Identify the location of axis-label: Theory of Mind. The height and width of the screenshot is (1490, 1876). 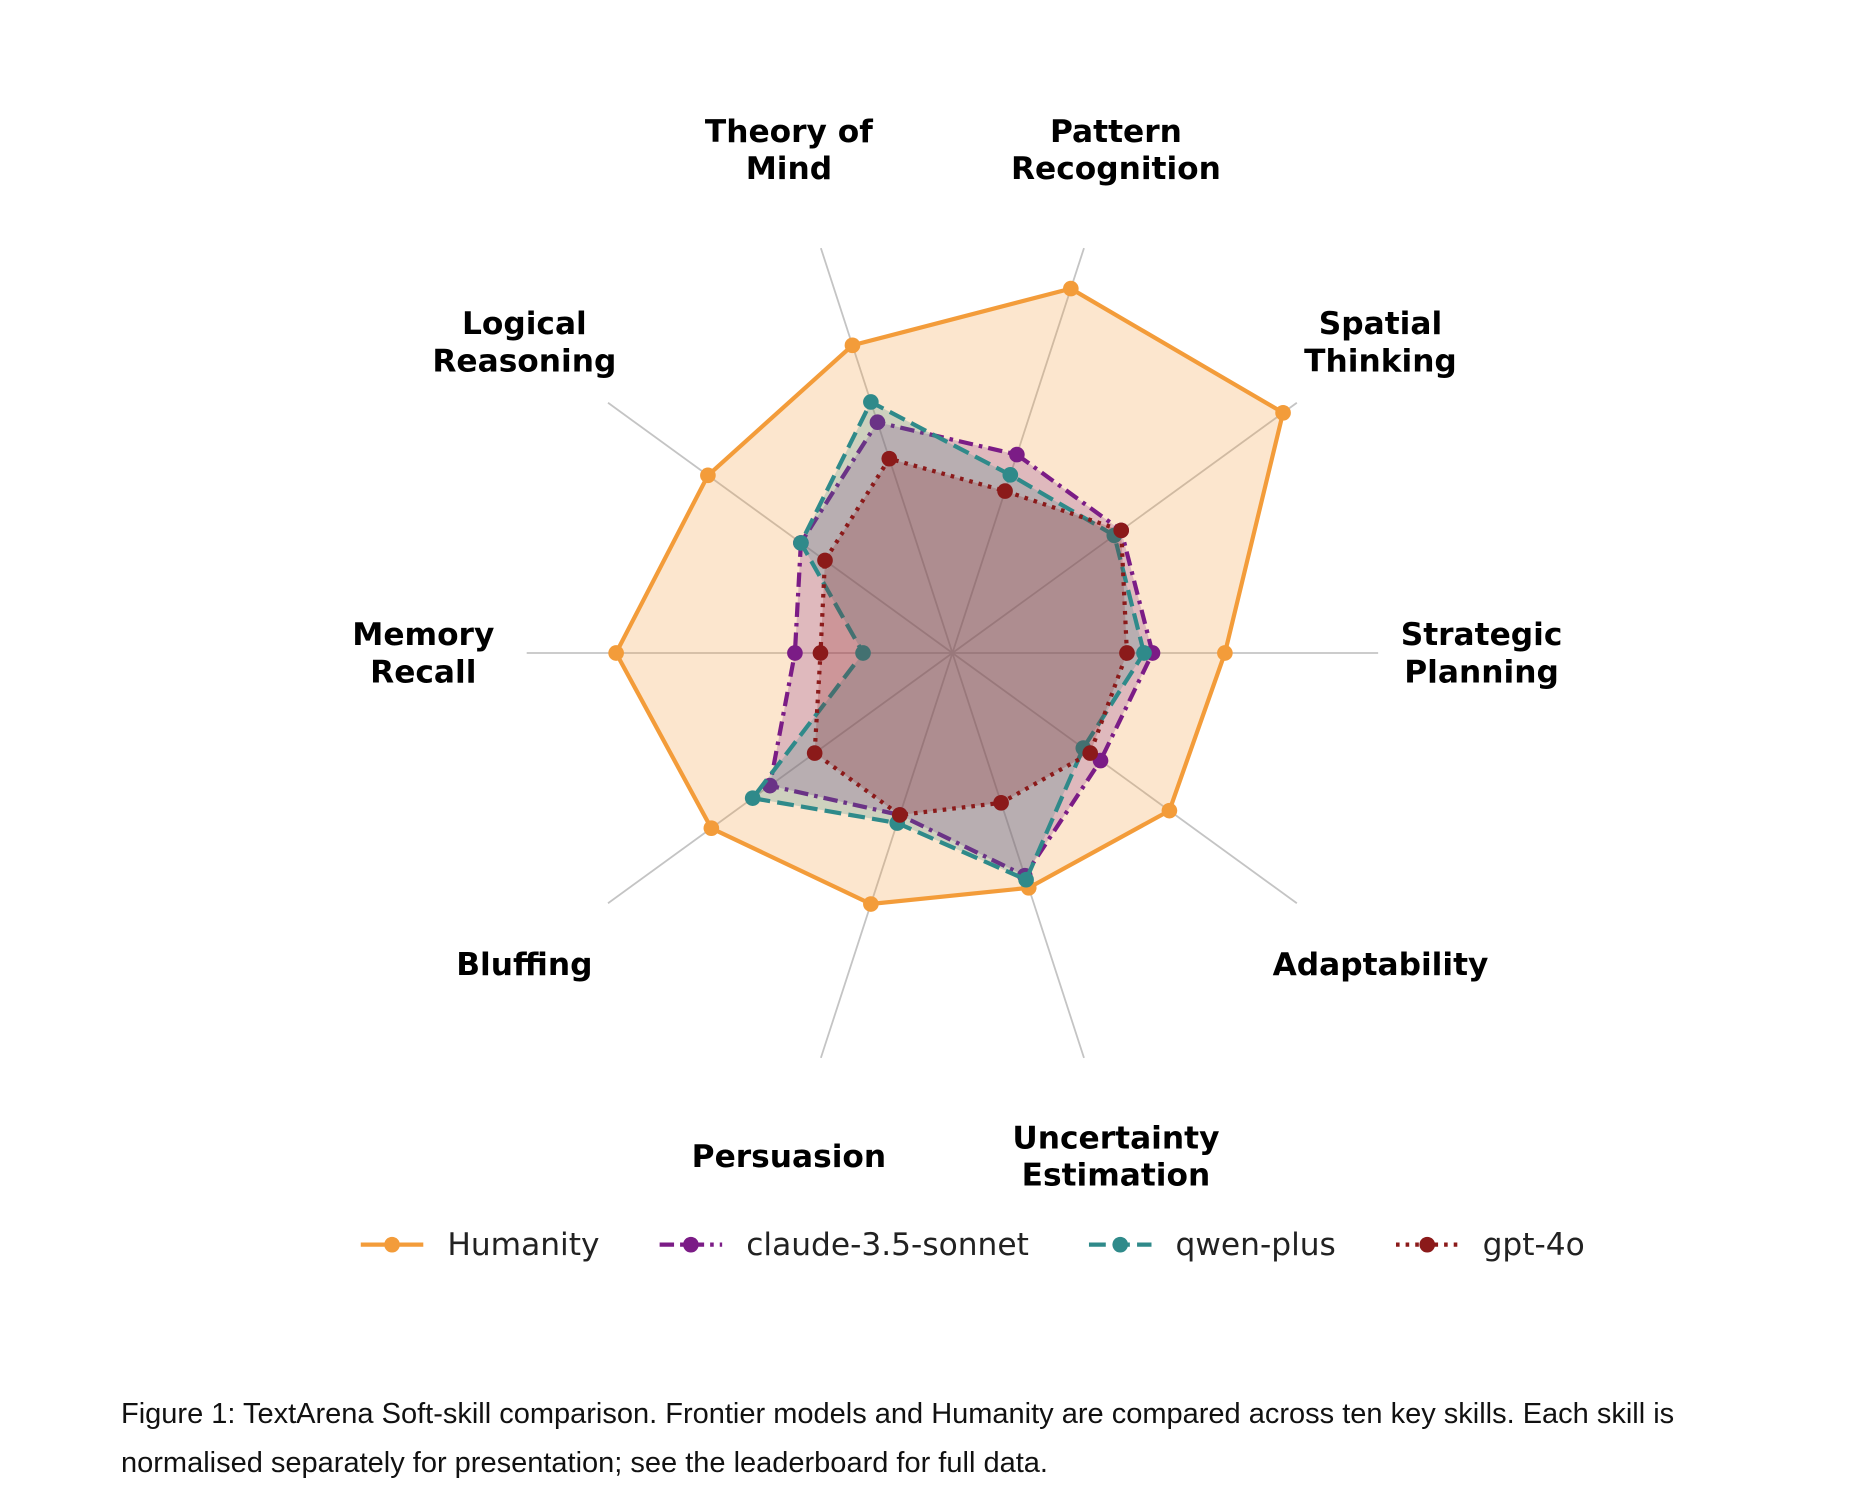
(789, 150).